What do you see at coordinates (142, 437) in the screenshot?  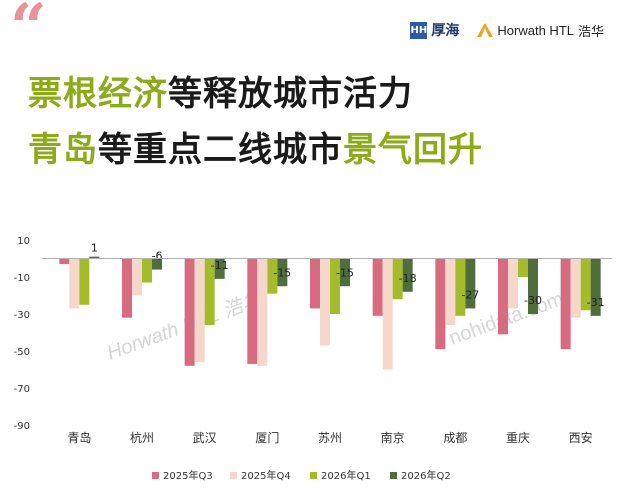 I see `category-label: 杭州` at bounding box center [142, 437].